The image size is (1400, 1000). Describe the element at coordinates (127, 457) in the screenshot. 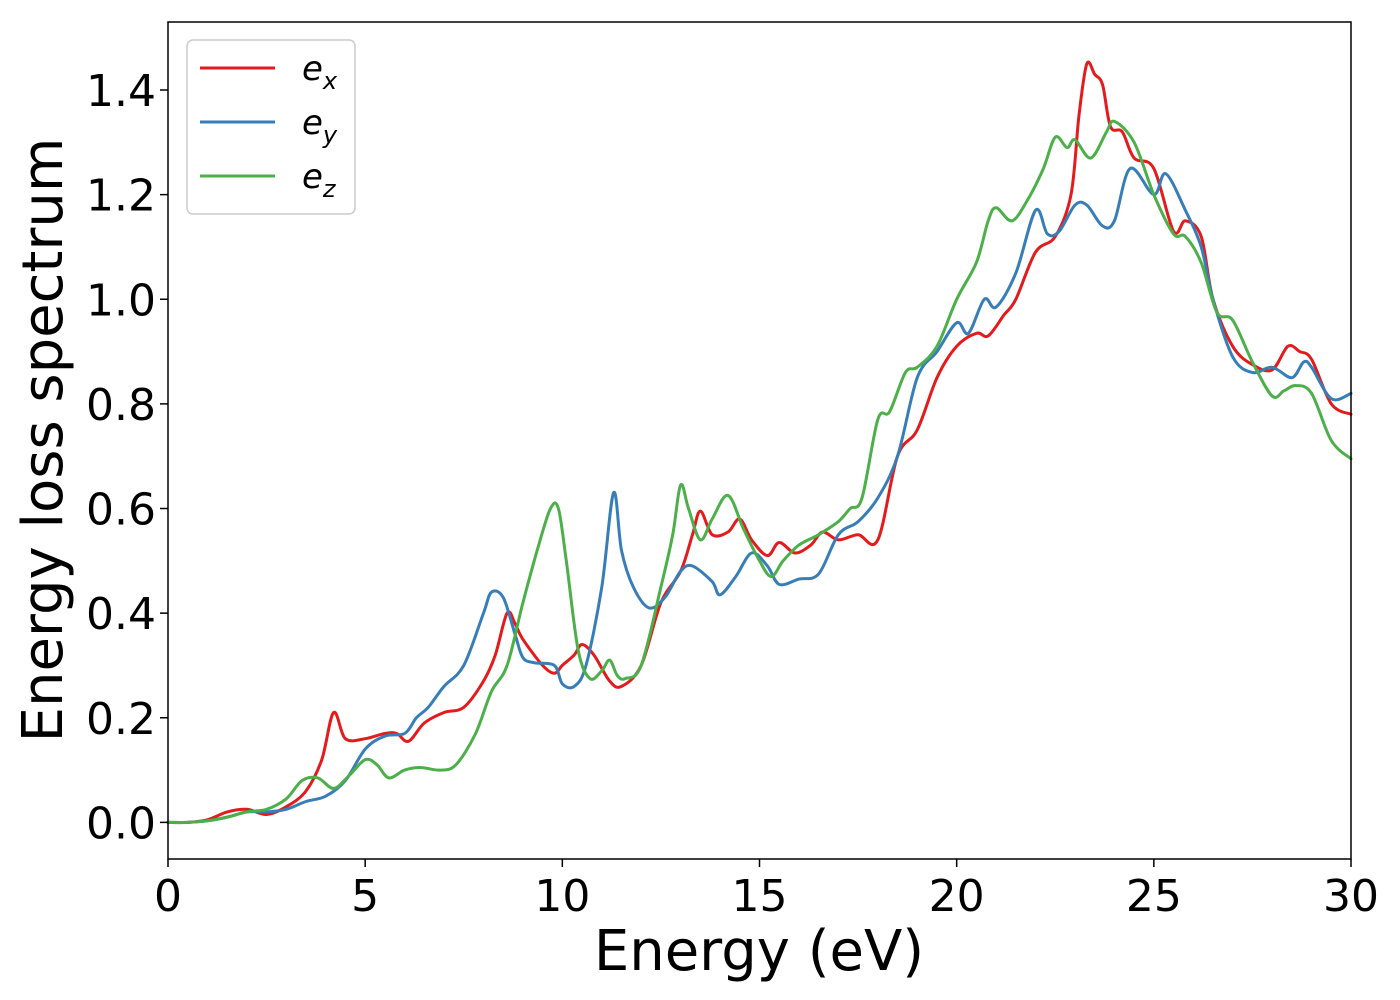

I see `y-axis-ticks: 0.0 0.2 0.4 0.6 0.8 1.0 1.2 1.4` at that location.